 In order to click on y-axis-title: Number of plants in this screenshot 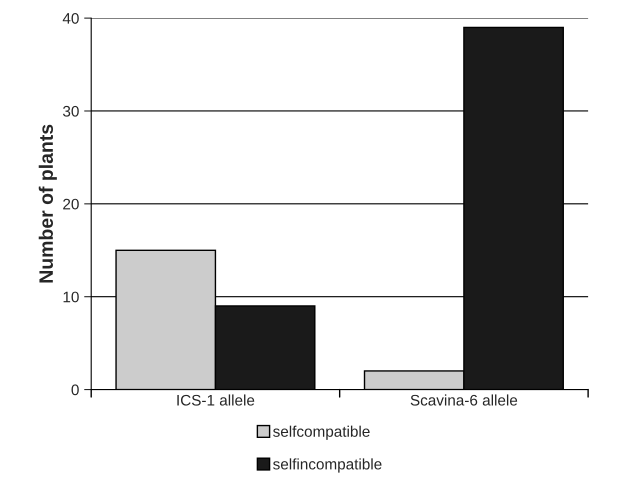, I will do `click(47, 203)`.